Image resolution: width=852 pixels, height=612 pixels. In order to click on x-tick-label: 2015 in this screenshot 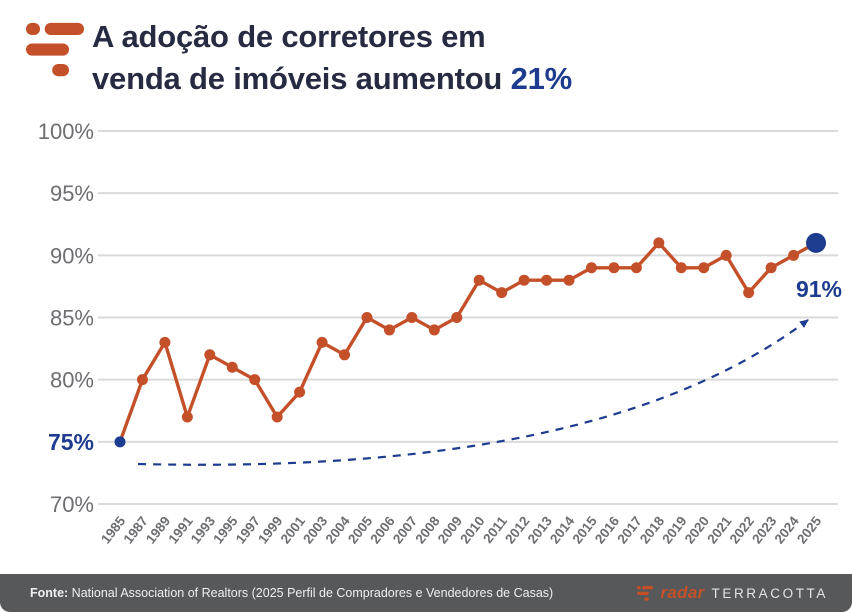, I will do `click(585, 529)`.